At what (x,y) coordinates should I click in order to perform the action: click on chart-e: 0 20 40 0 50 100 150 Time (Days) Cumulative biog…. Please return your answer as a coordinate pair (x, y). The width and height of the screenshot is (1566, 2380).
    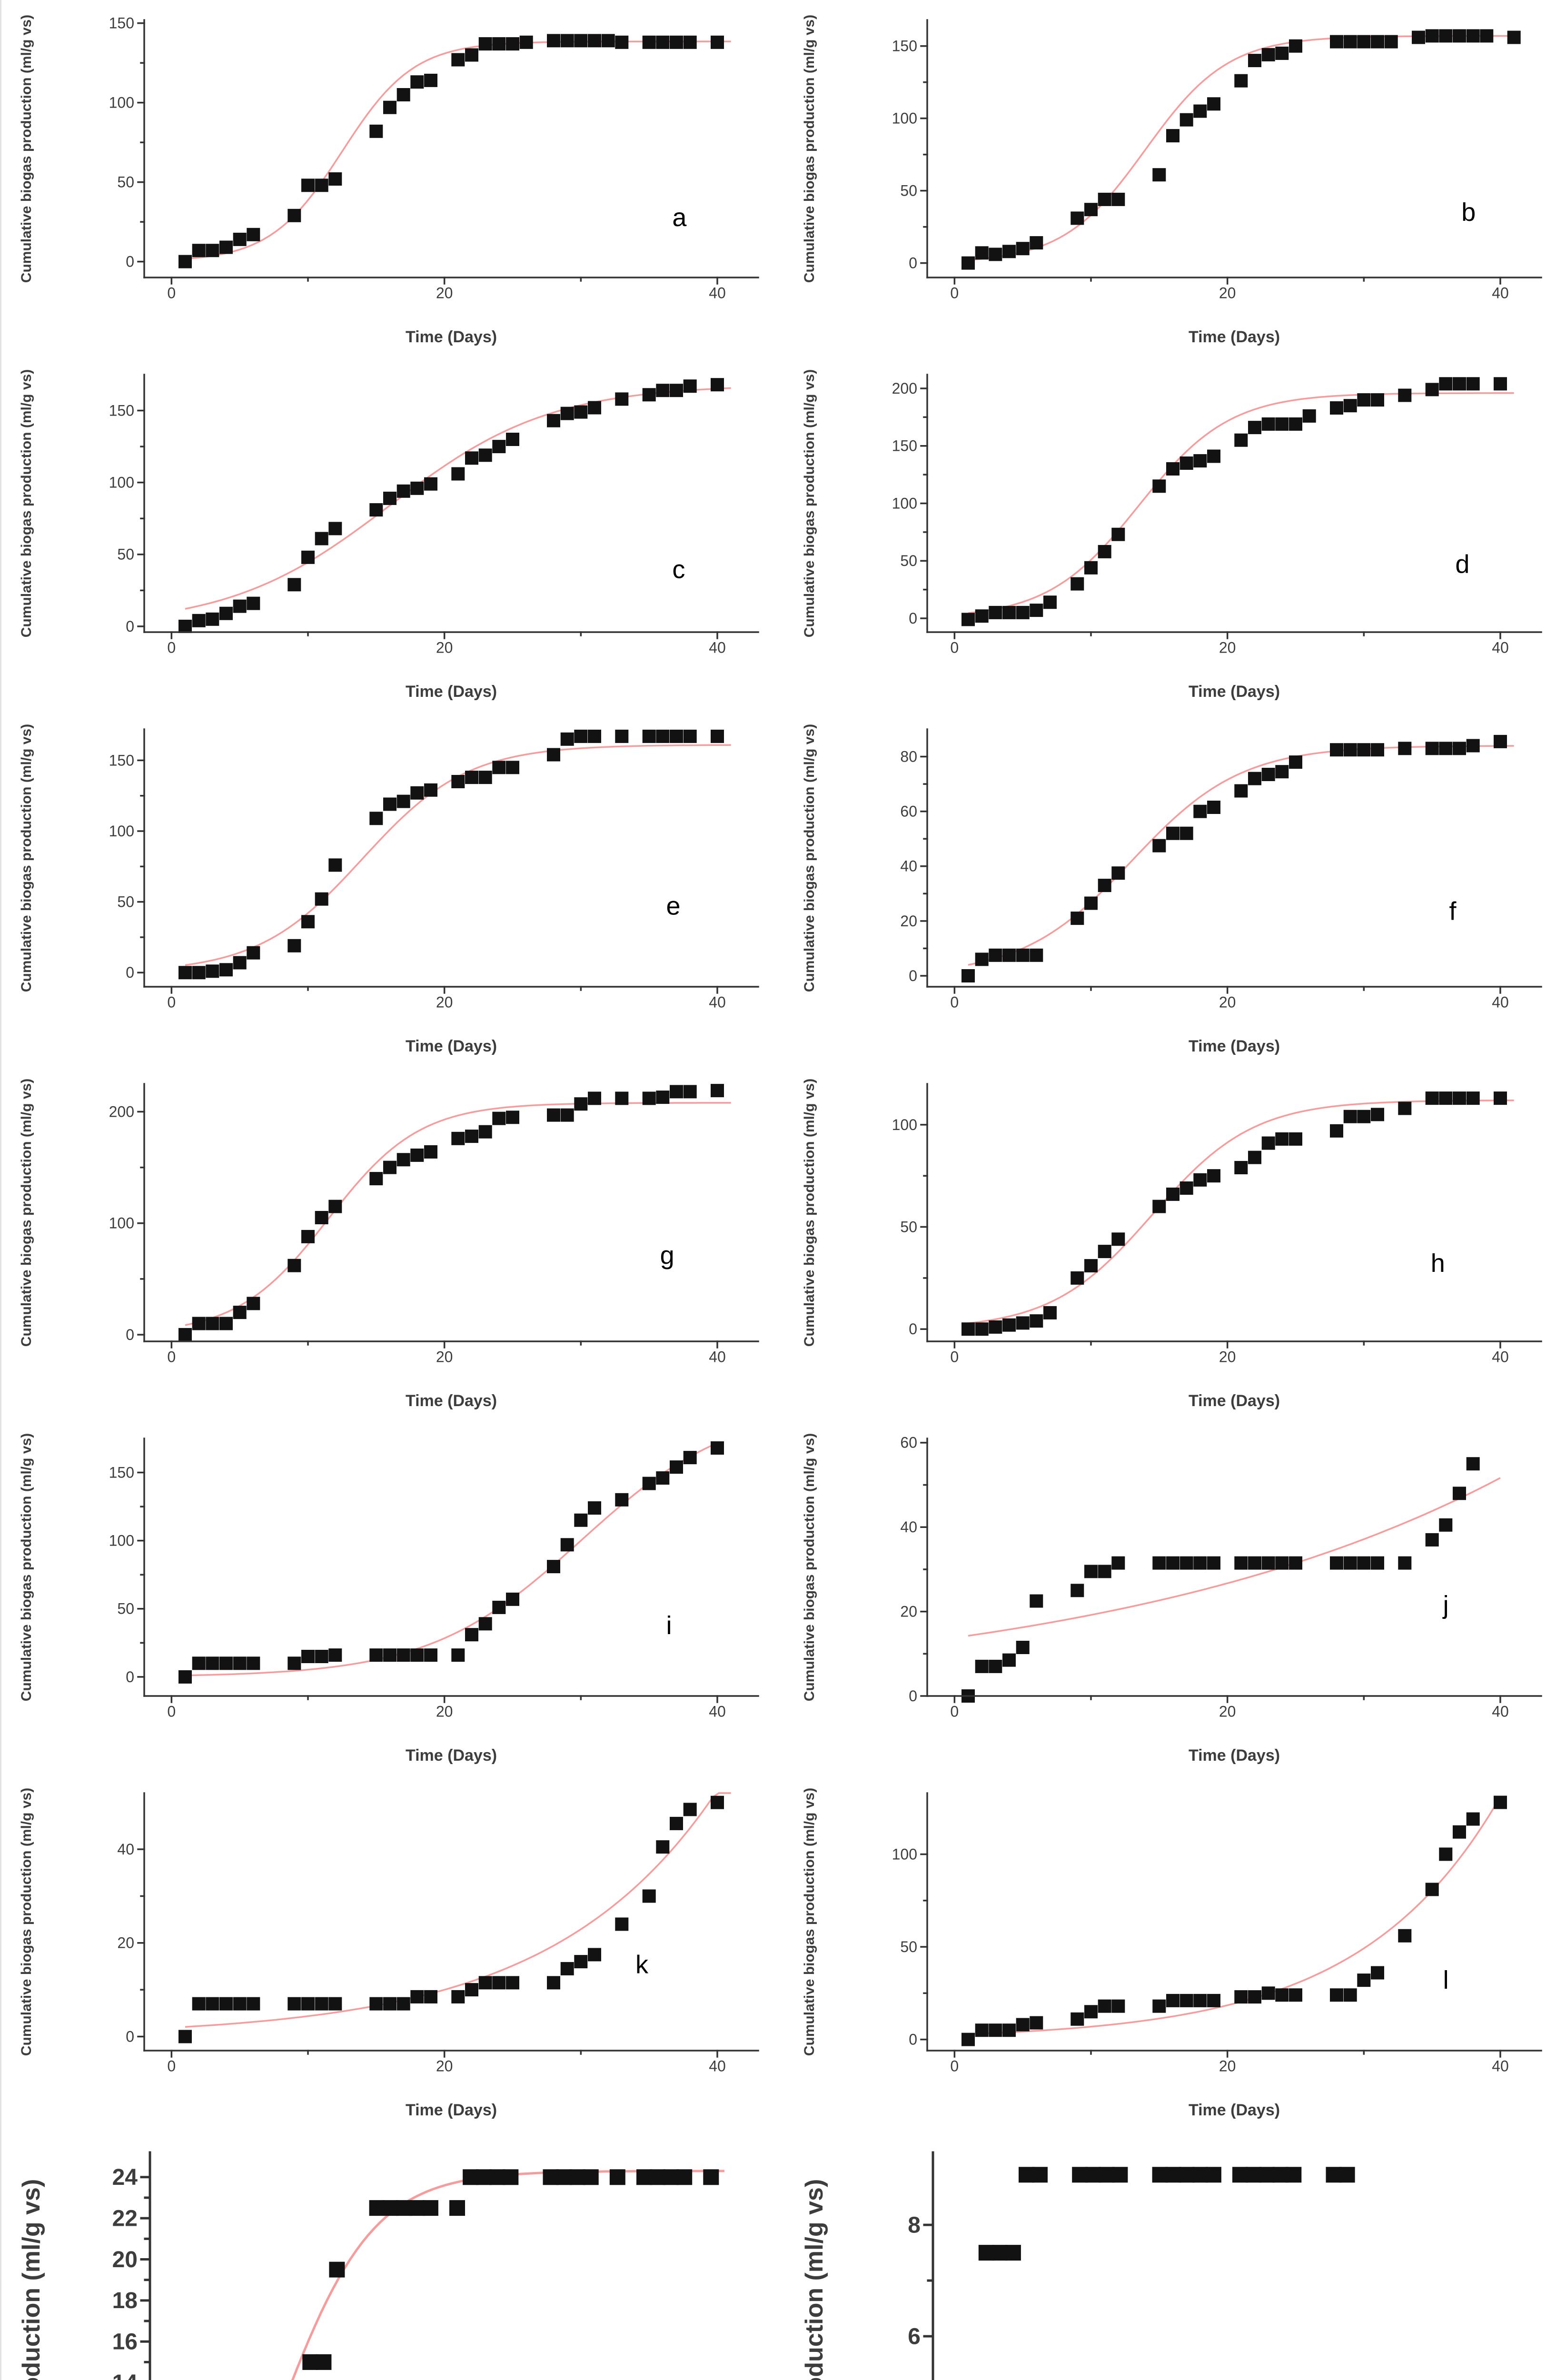
    Looking at the image, I should click on (389, 889).